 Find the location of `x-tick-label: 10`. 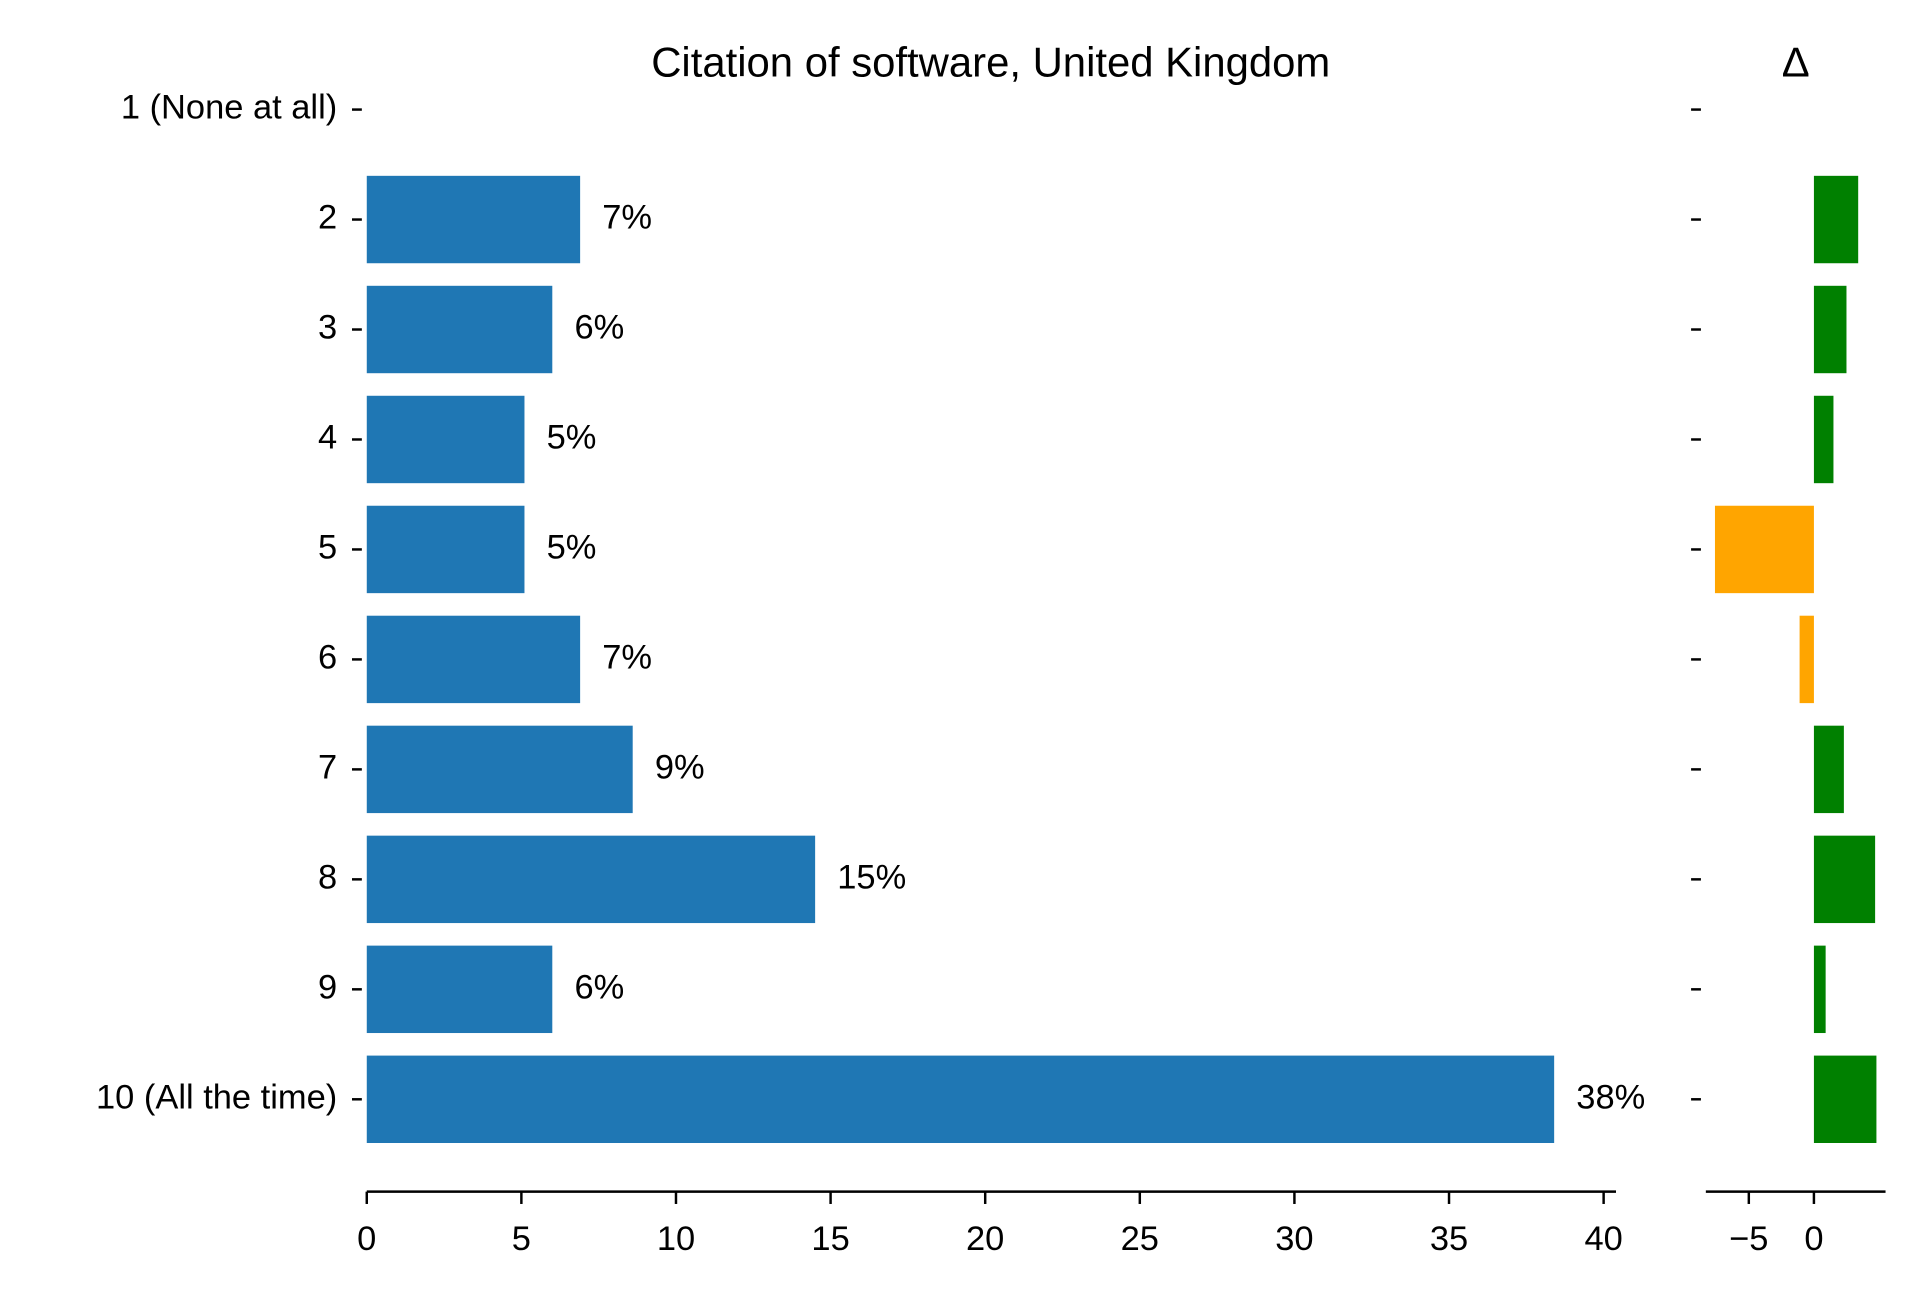

x-tick-label: 10 is located at coordinates (676, 1239).